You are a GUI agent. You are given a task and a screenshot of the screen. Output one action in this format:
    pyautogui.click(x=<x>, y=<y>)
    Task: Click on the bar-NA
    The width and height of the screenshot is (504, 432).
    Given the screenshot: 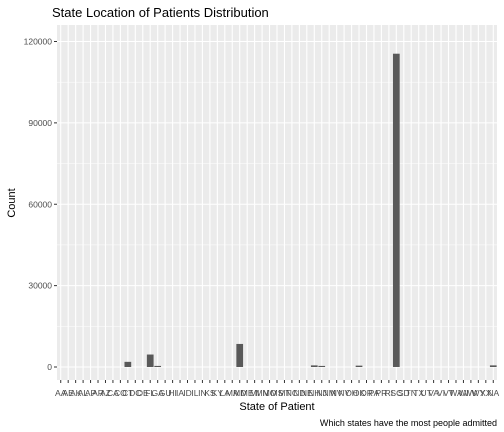 What is the action you would take?
    pyautogui.click(x=493, y=366)
    